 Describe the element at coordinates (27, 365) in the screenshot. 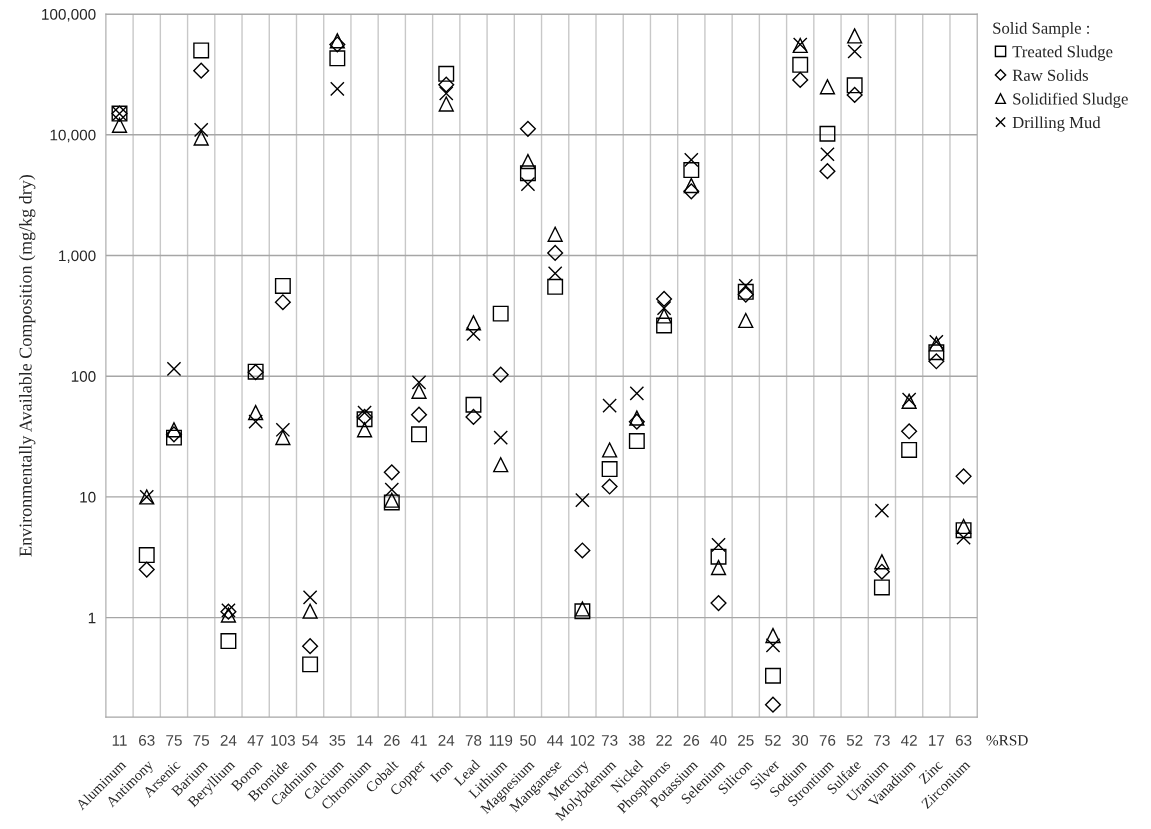

I see `y-axis-title: Environmentally Available Composition (mg/kg dry)` at that location.